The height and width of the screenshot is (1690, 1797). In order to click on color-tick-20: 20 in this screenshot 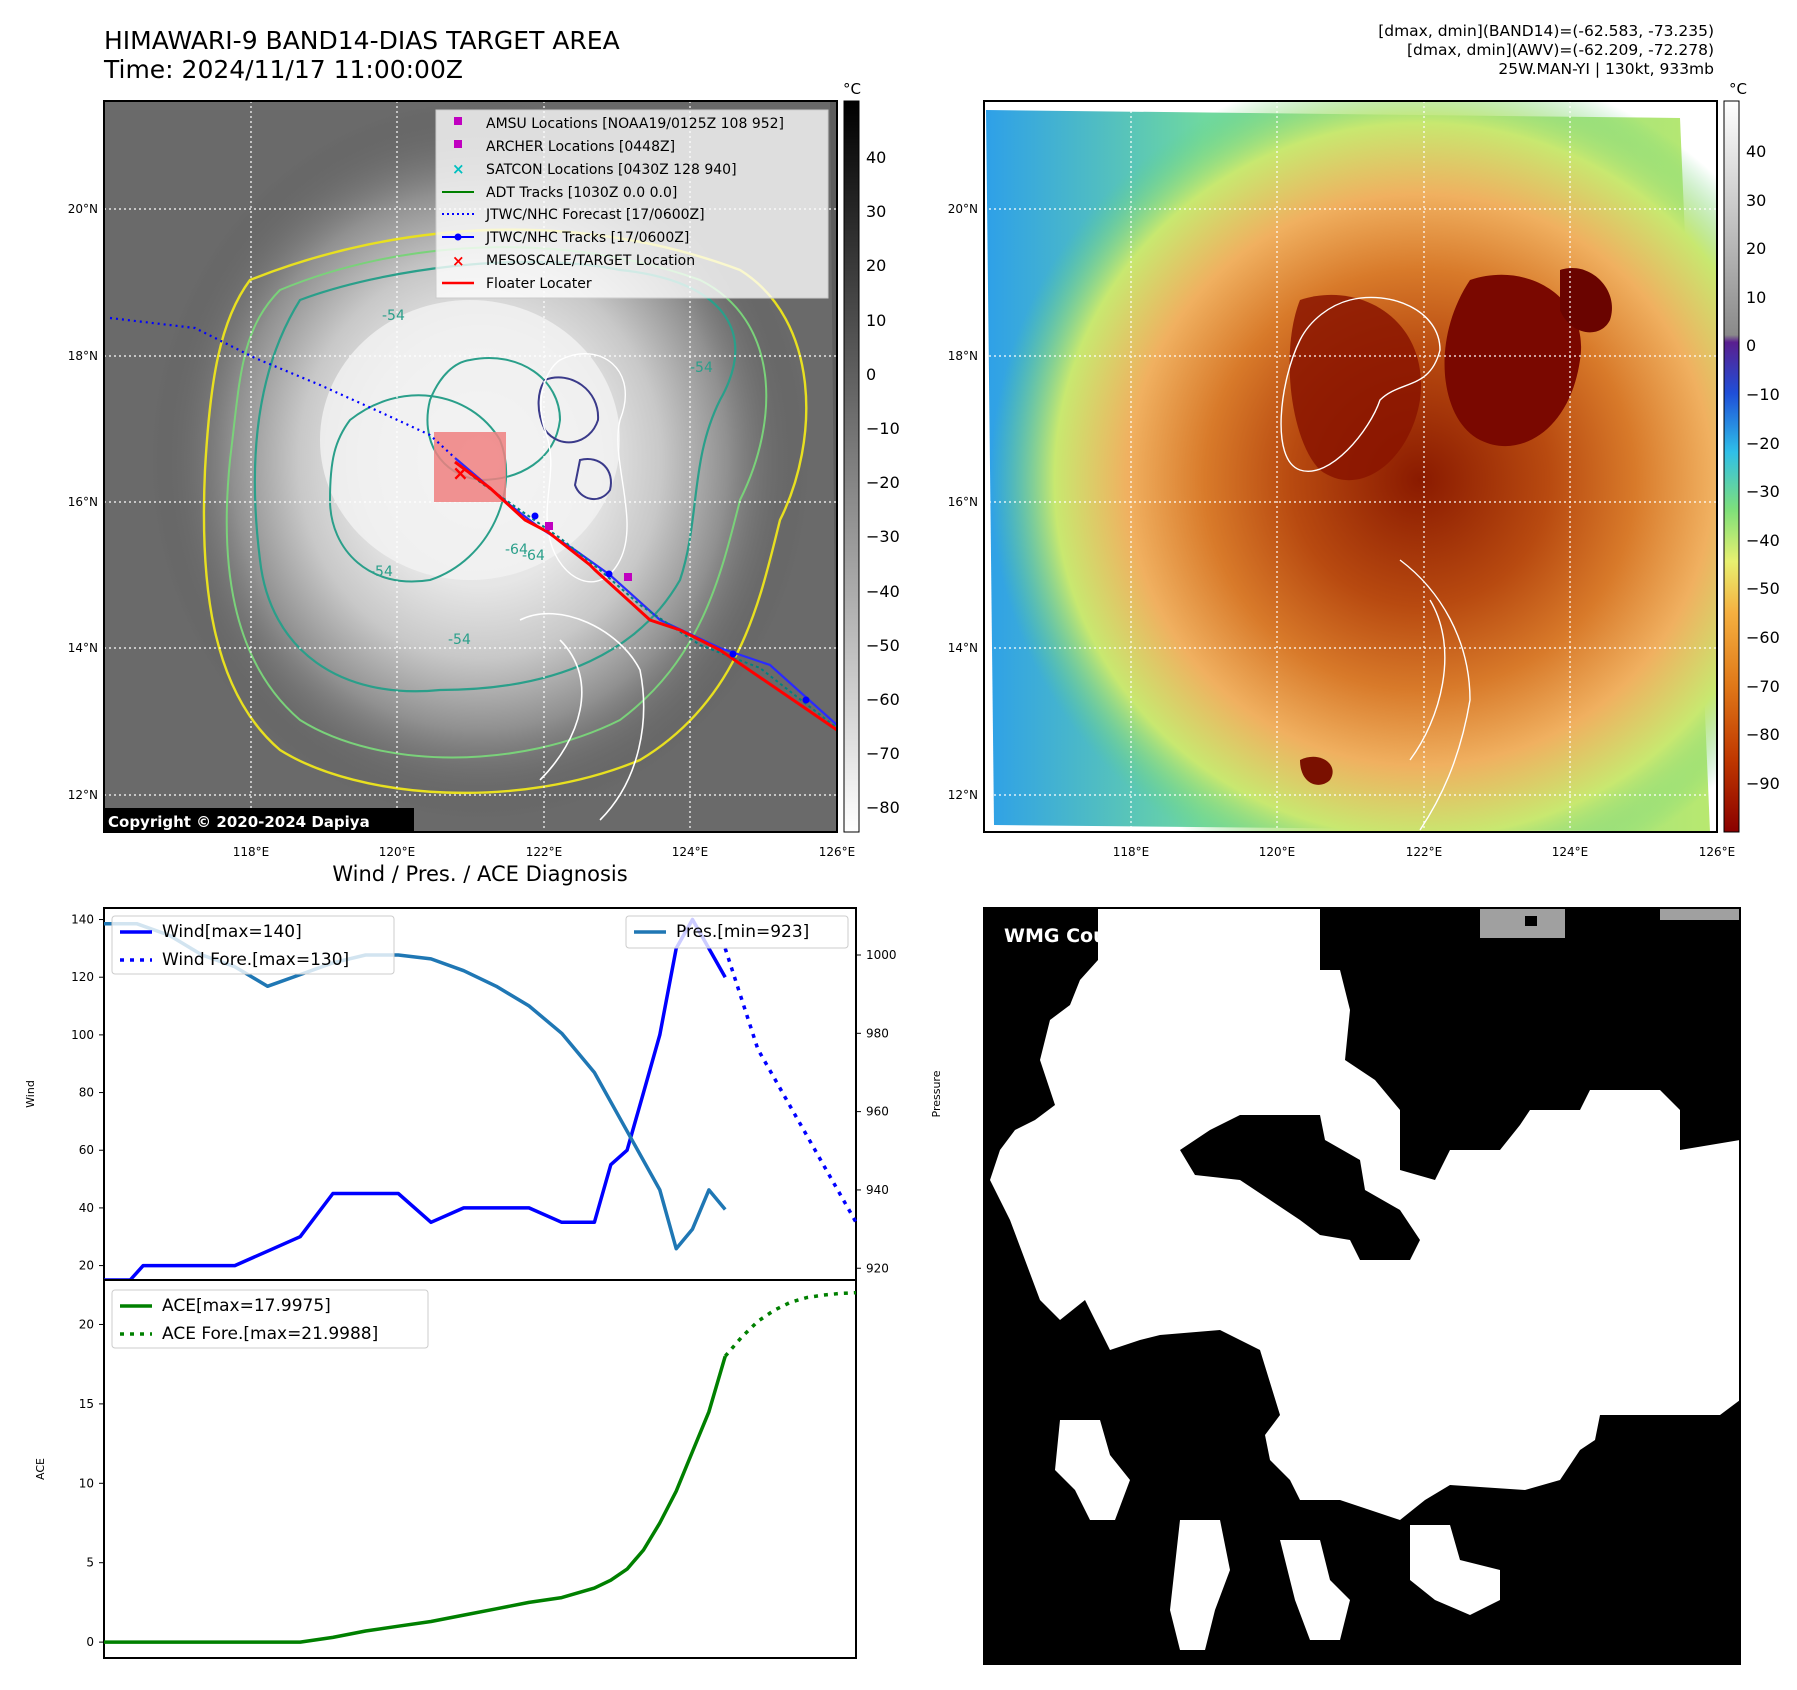, I will do `click(1756, 248)`.